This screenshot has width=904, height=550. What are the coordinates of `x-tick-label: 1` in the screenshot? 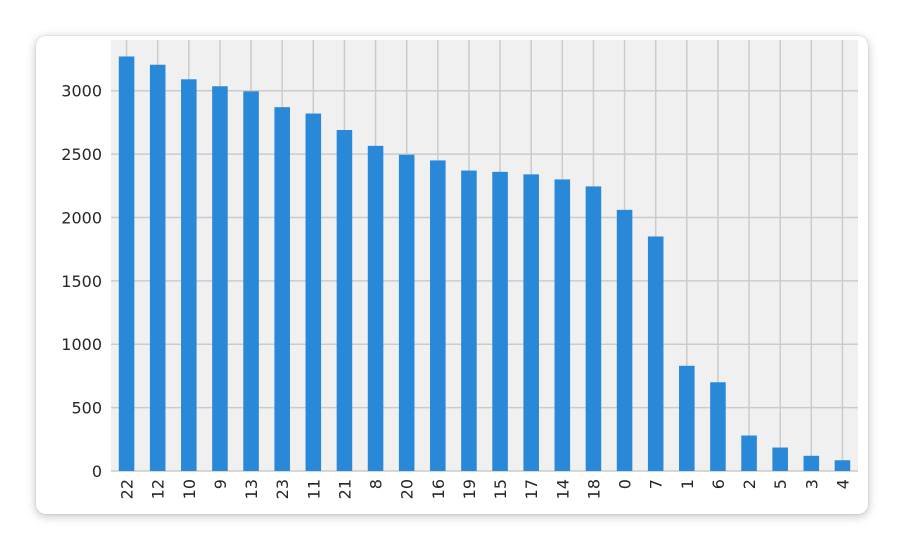 It's located at (687, 484).